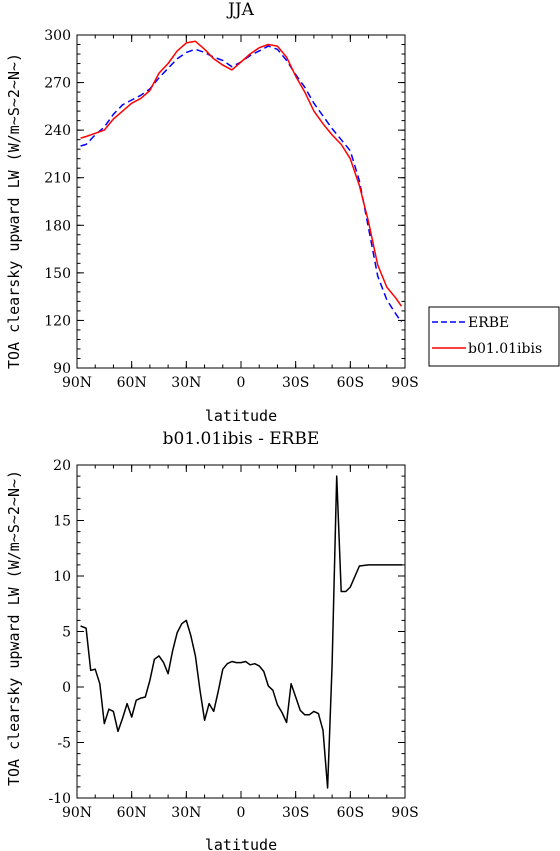 Image resolution: width=560 pixels, height=851 pixels. What do you see at coordinates (64, 744) in the screenshot?
I see `bottom-ytick-label: -5` at bounding box center [64, 744].